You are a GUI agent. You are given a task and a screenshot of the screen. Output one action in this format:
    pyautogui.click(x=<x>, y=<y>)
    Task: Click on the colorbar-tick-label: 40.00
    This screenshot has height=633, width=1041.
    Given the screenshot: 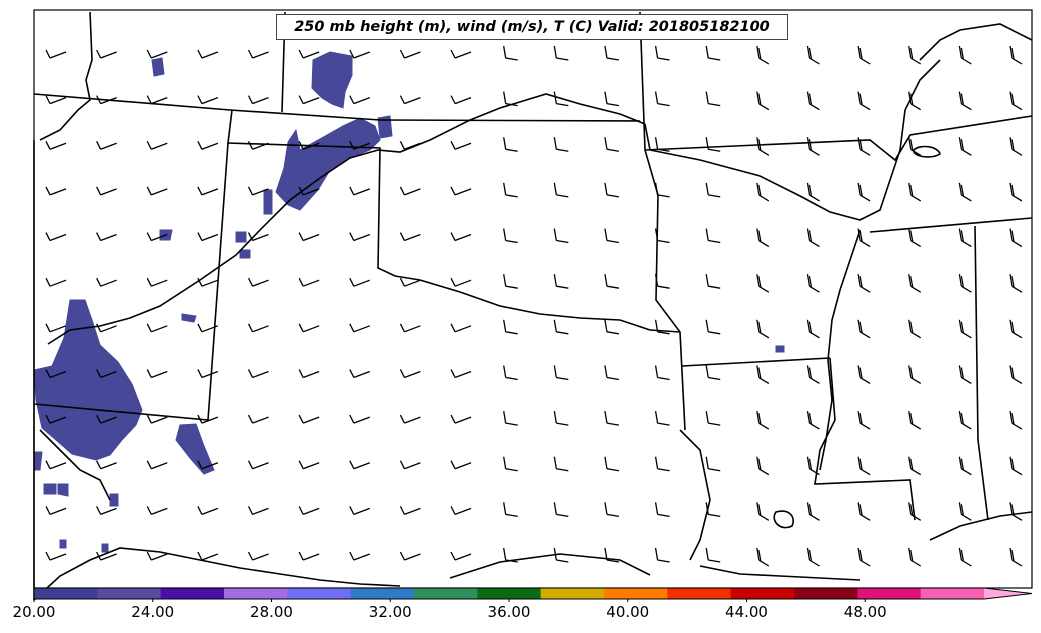 What is the action you would take?
    pyautogui.click(x=628, y=612)
    